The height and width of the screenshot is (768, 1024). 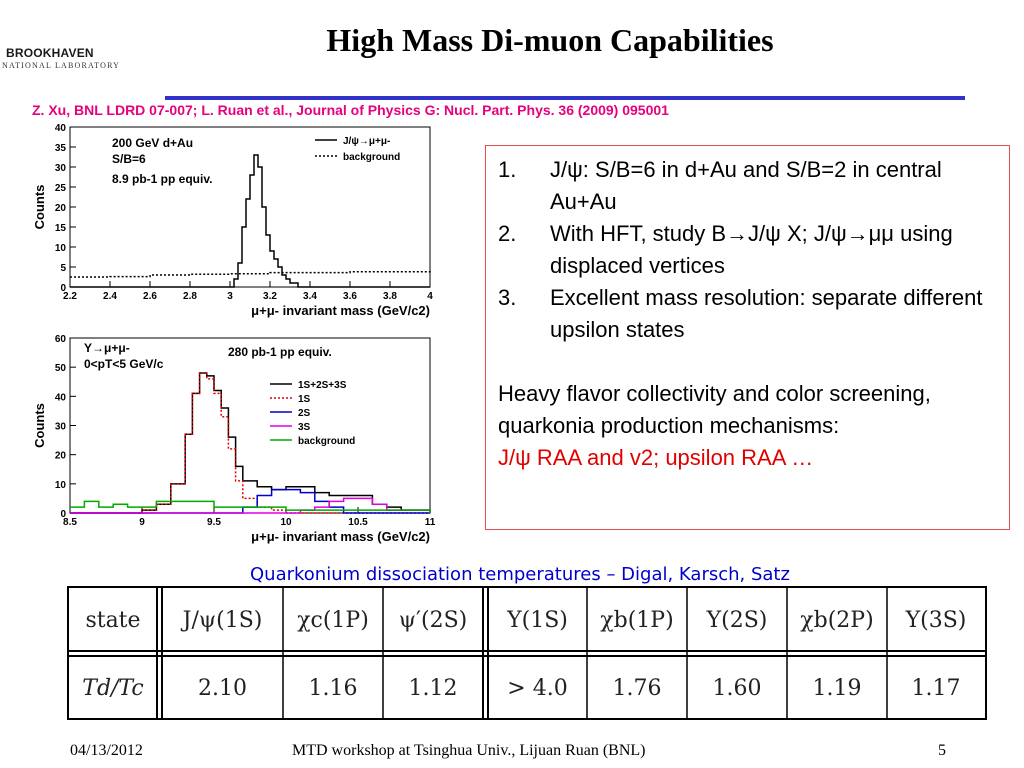 I want to click on plot-frame, so click(x=250, y=207).